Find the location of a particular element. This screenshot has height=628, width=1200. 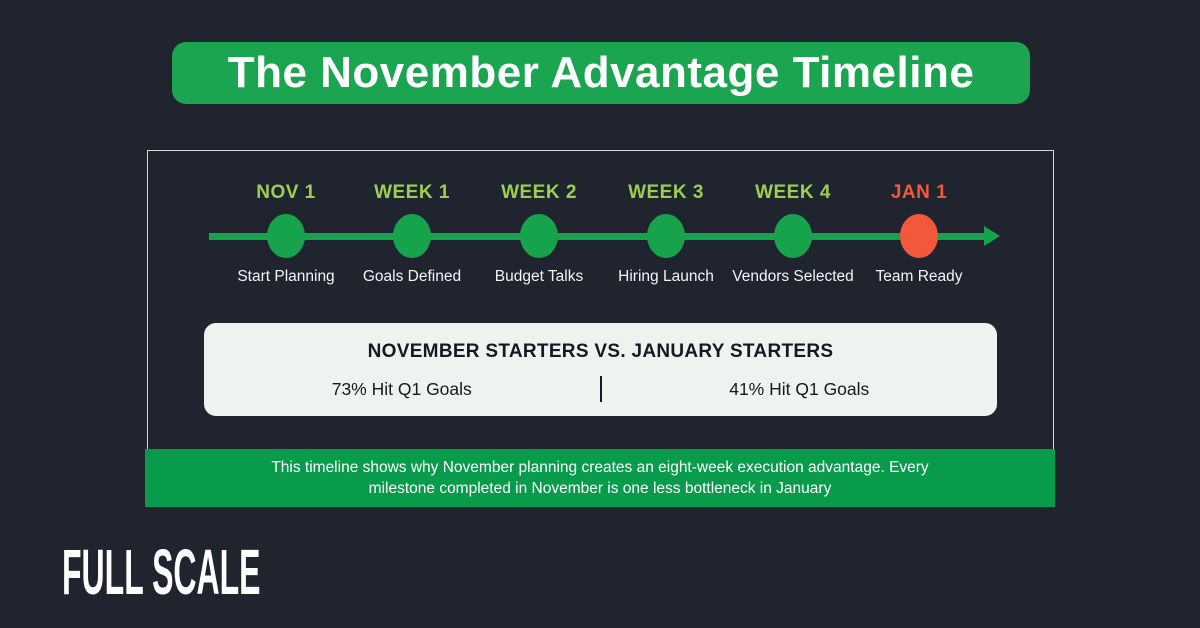

title-banner: The November Advantage Timeline is located at coordinates (601, 73).